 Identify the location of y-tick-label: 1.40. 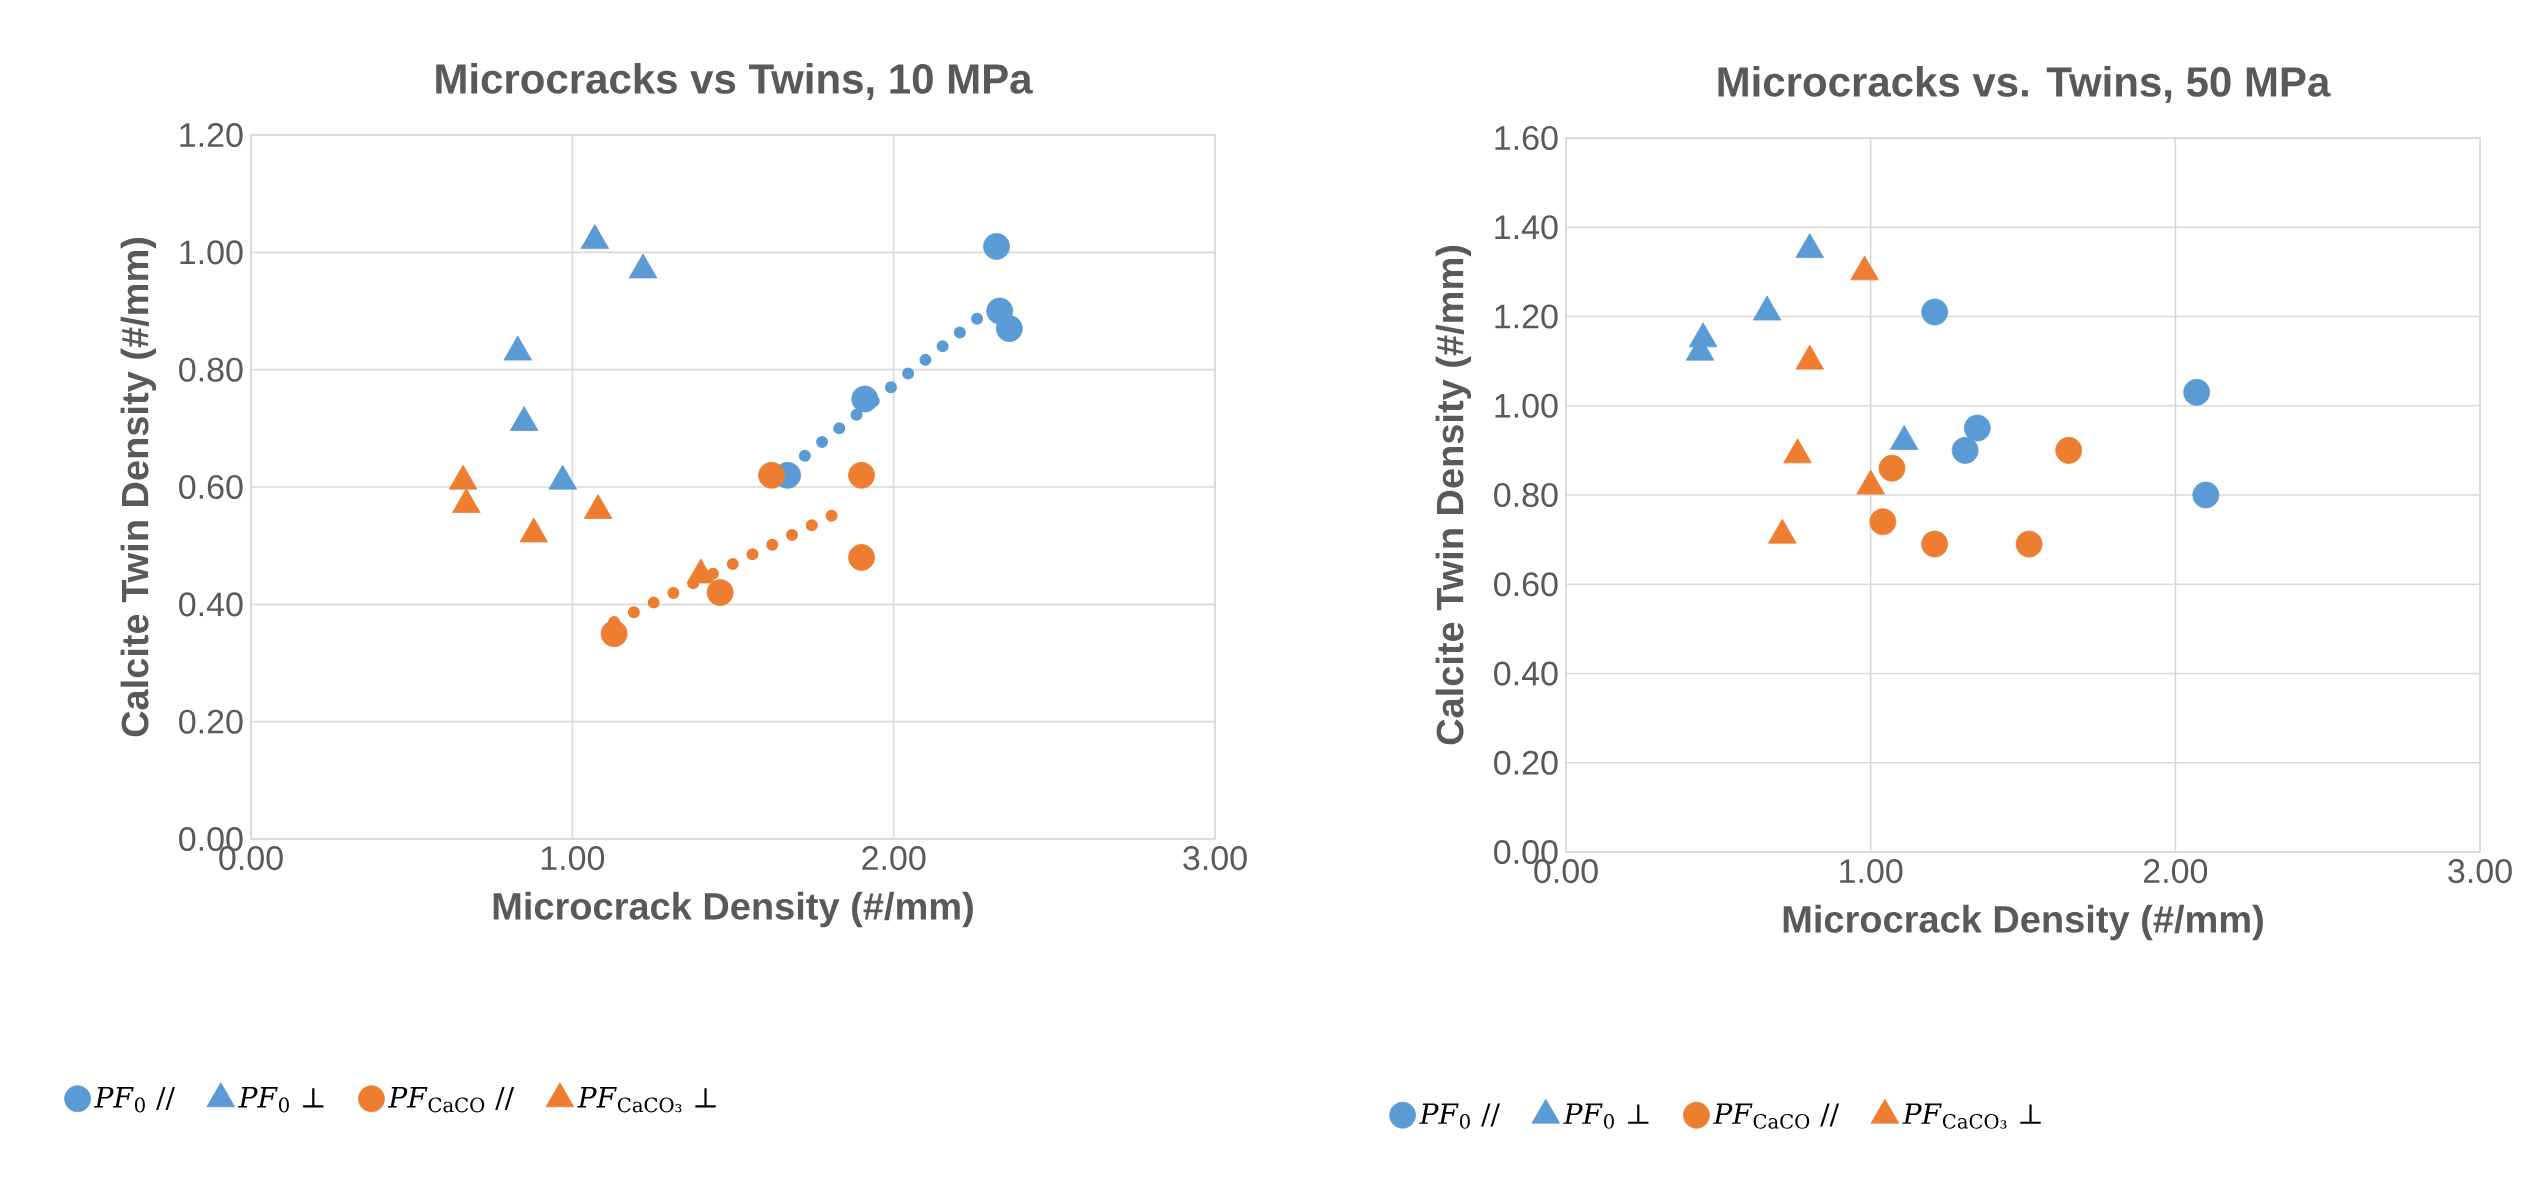
(1526, 227).